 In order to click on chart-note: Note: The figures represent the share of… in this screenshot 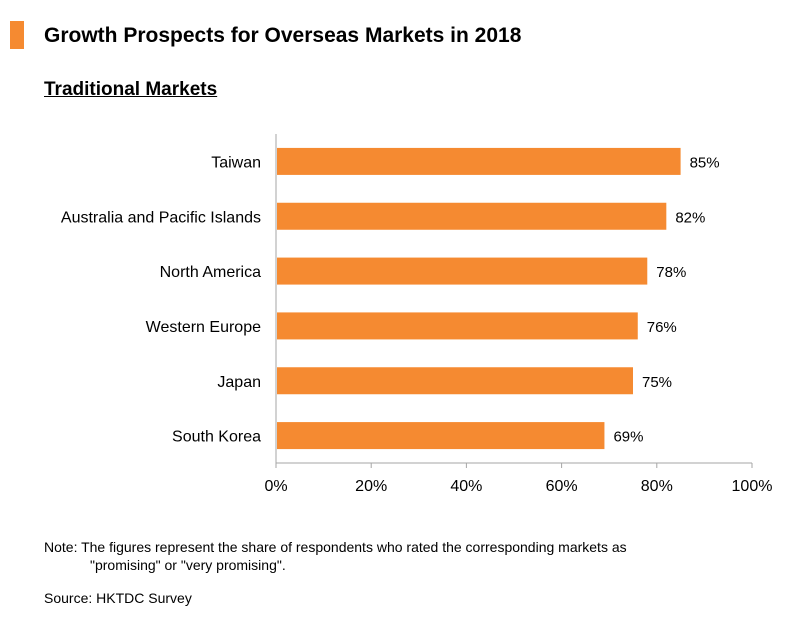, I will do `click(404, 556)`.